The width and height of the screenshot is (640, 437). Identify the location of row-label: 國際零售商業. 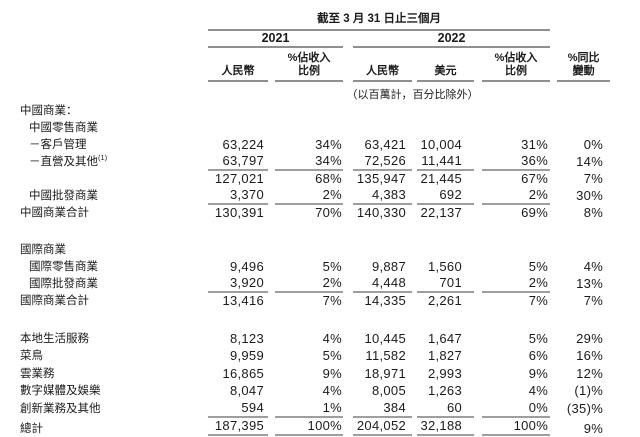
(63, 267).